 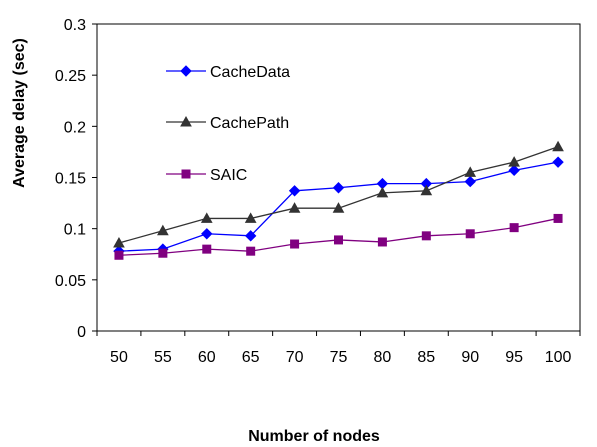 What do you see at coordinates (70, 76) in the screenshot?
I see `y-tick-label: 0.25` at bounding box center [70, 76].